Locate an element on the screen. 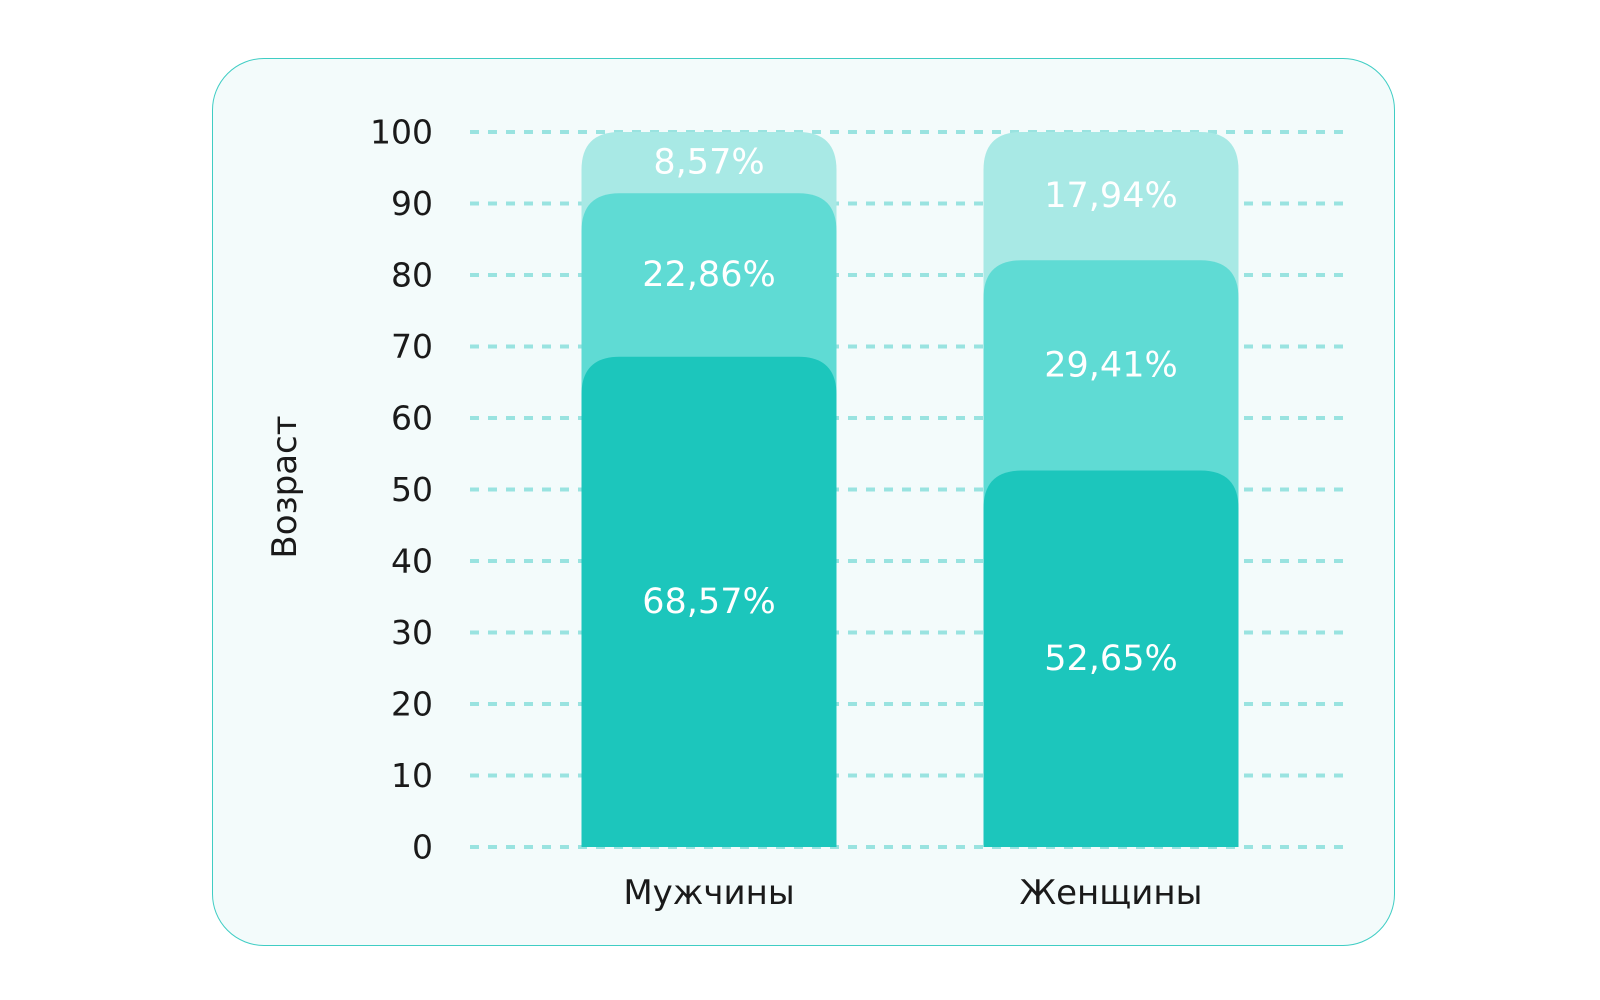 Image resolution: width=1600 pixels, height=1000 pixels. data-label: 17,94% is located at coordinates (1110, 196).